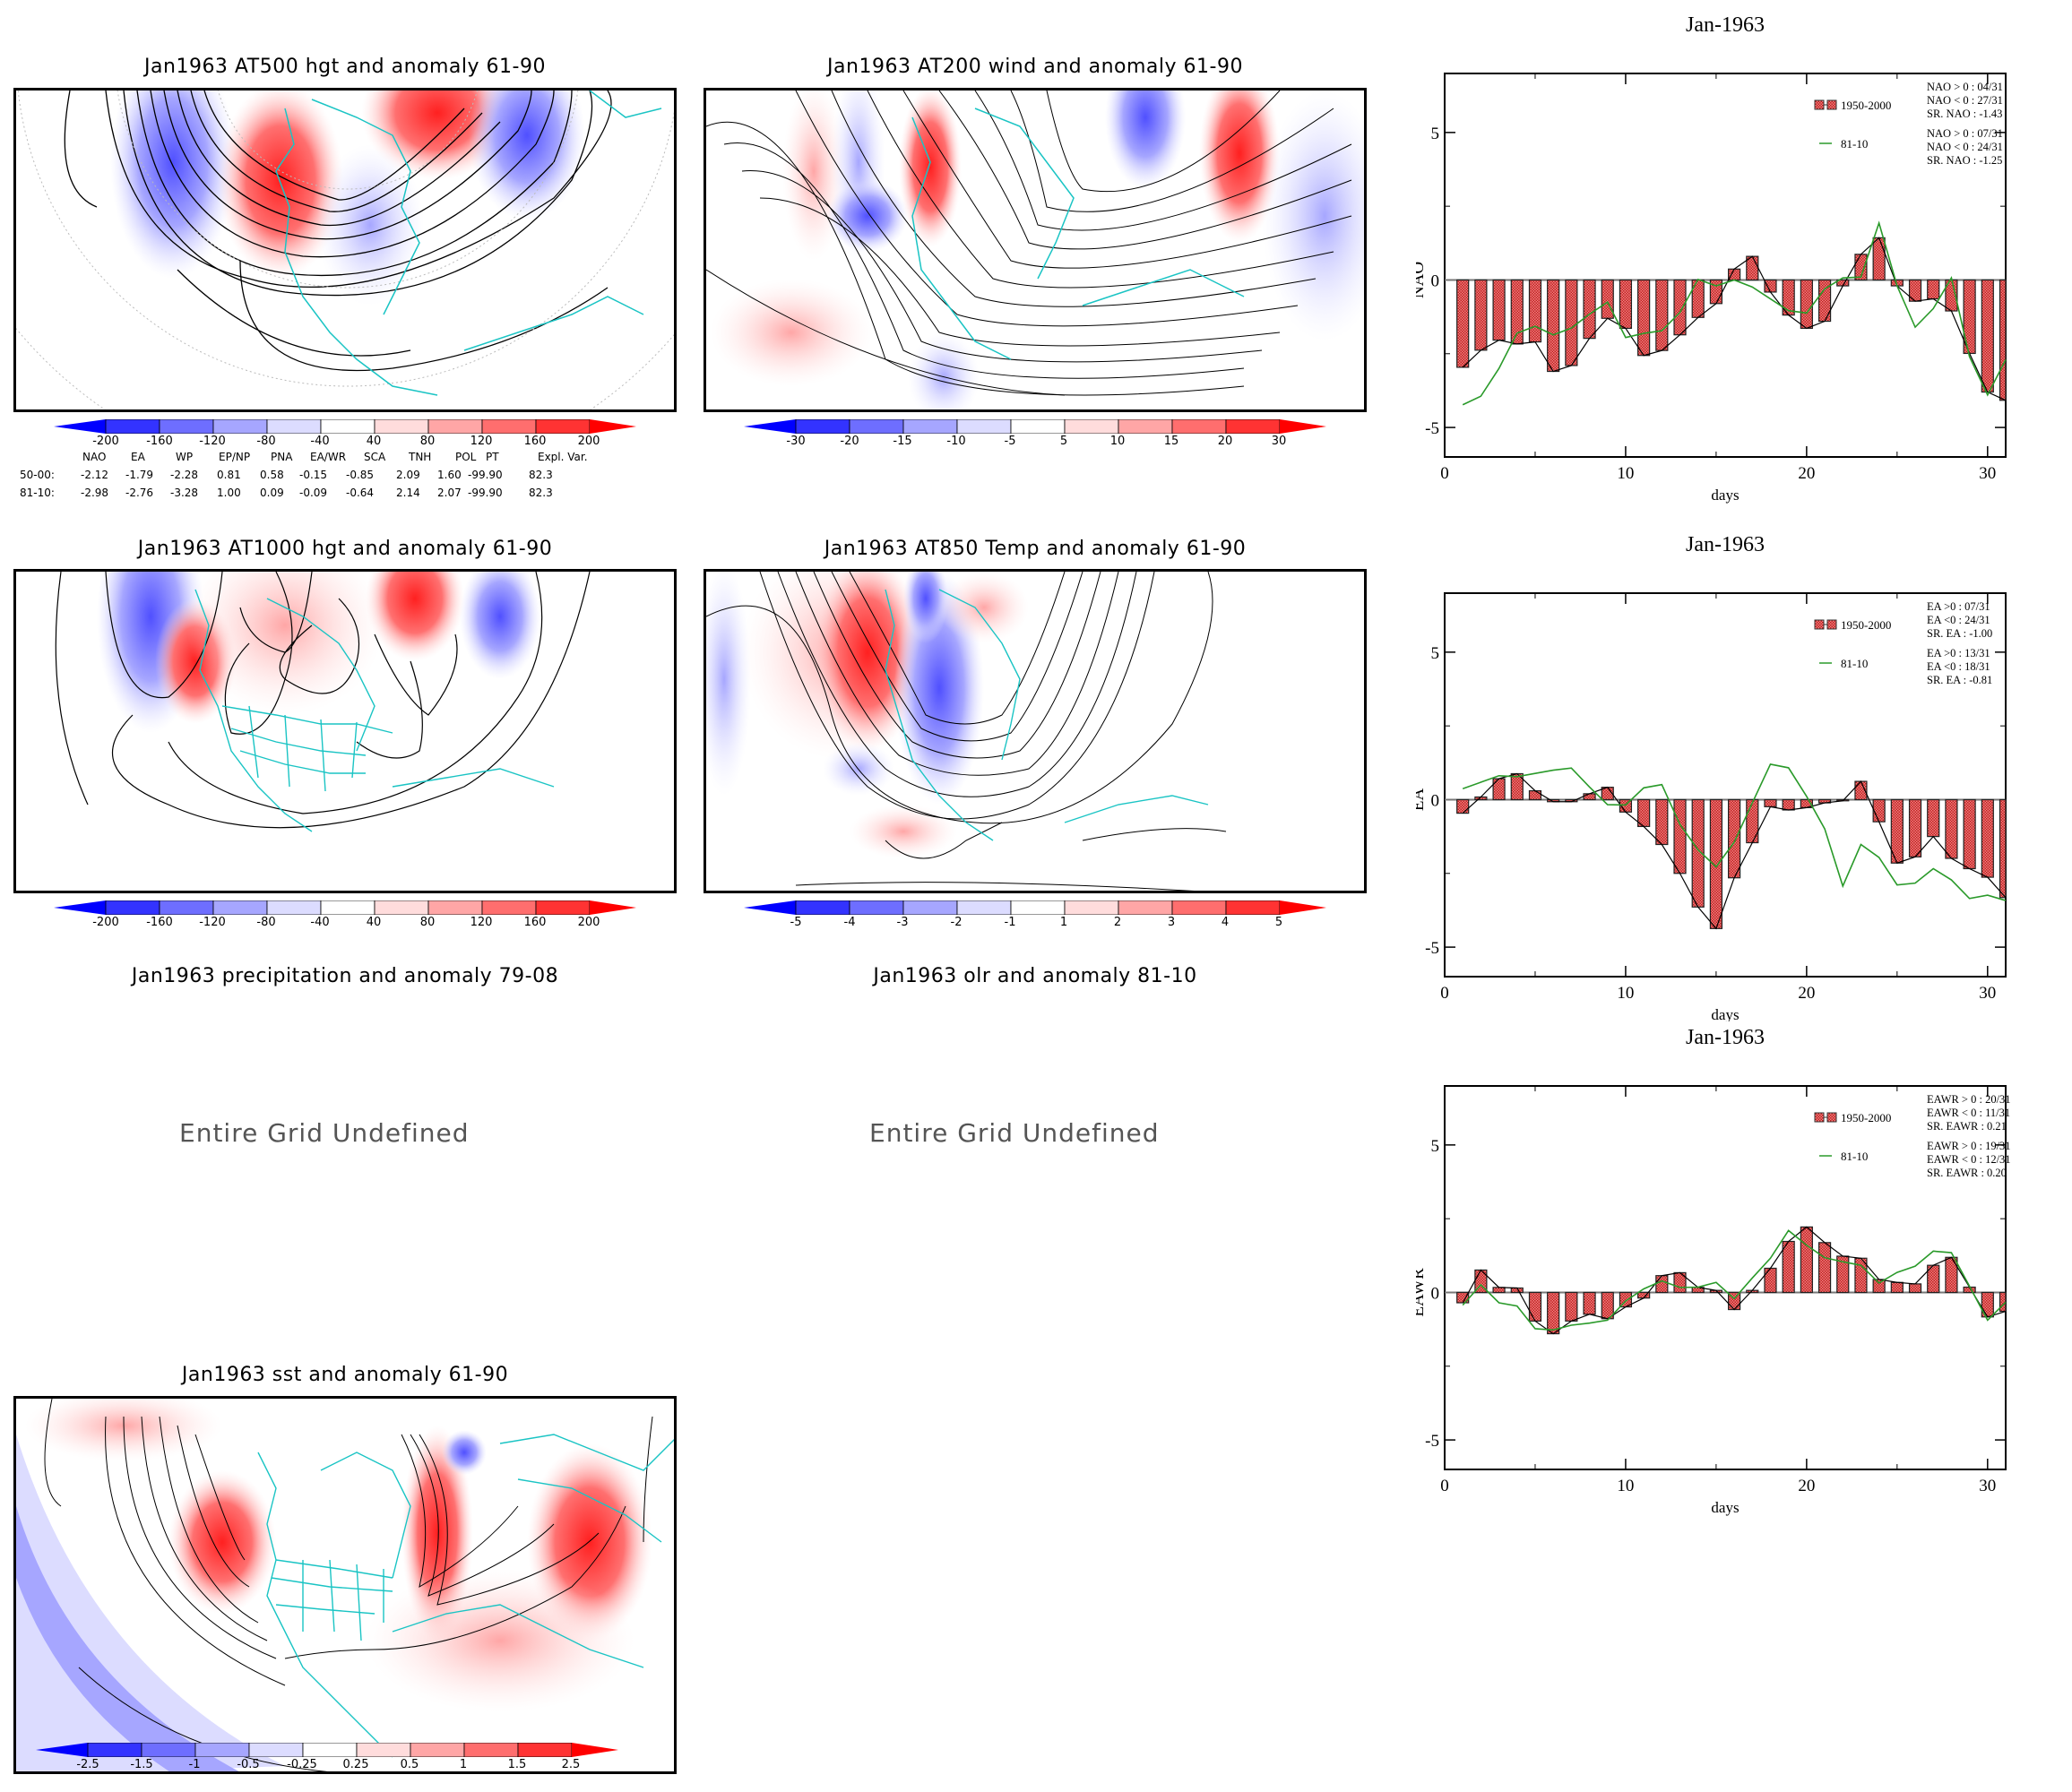 This screenshot has height=1792, width=2072. I want to click on x-tick-label: 20, so click(1806, 993).